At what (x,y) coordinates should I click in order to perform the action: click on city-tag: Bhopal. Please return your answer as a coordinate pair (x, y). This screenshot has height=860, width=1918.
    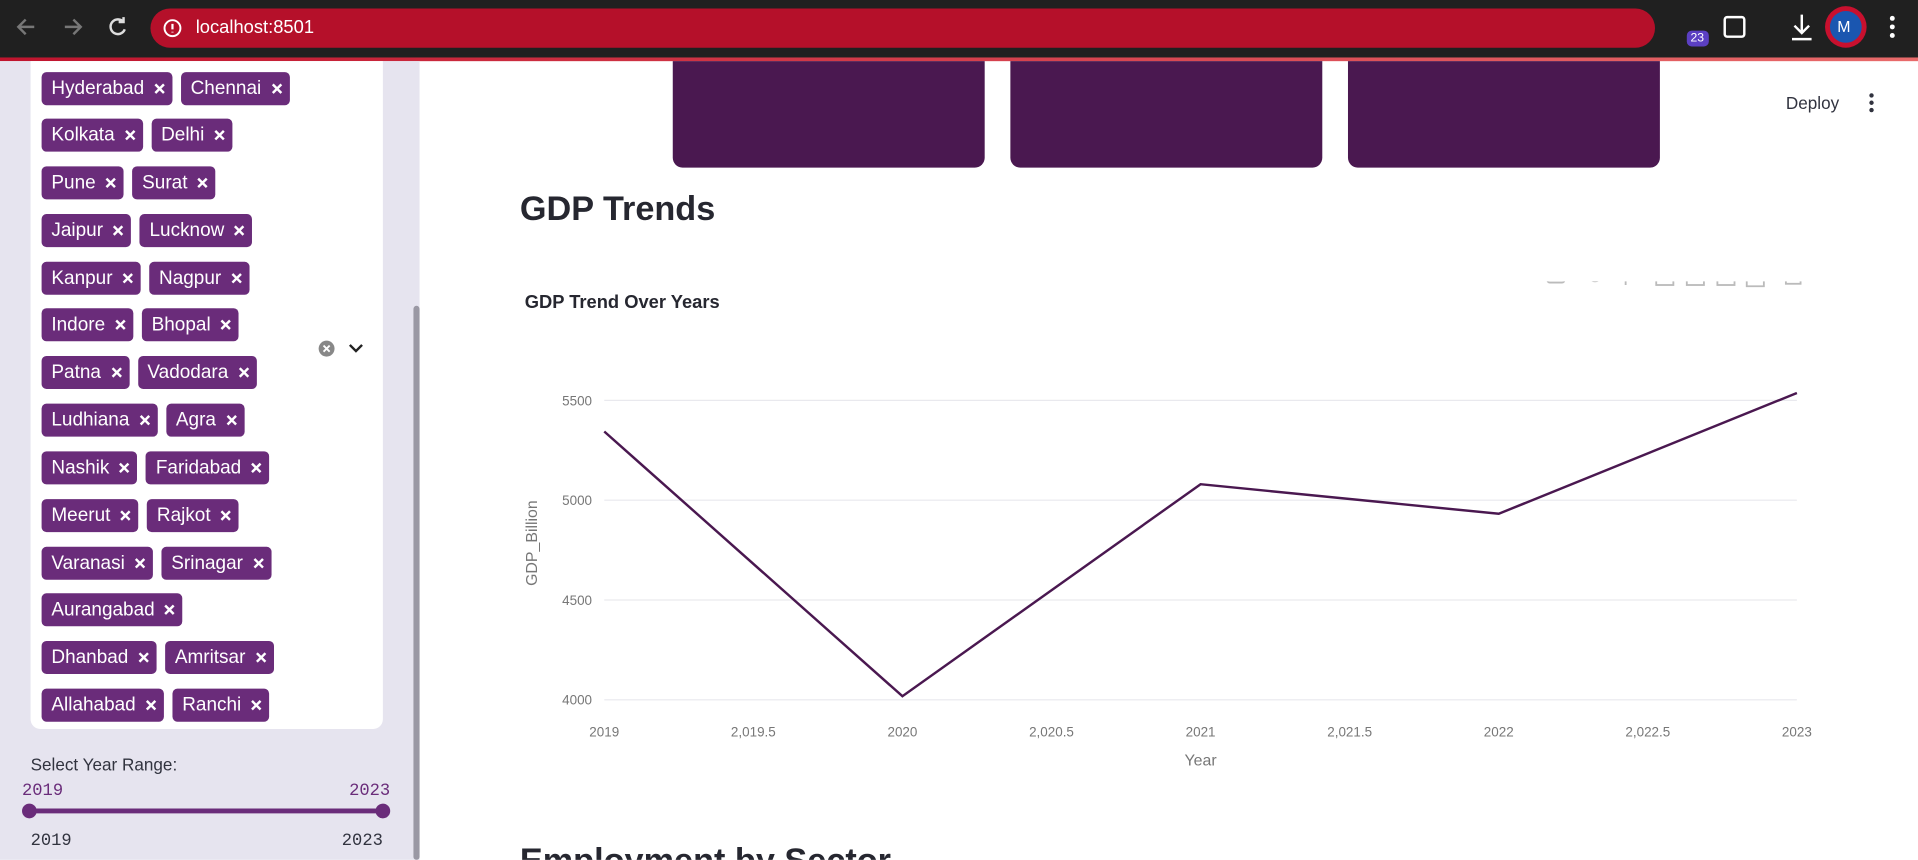
    Looking at the image, I should click on (190, 325).